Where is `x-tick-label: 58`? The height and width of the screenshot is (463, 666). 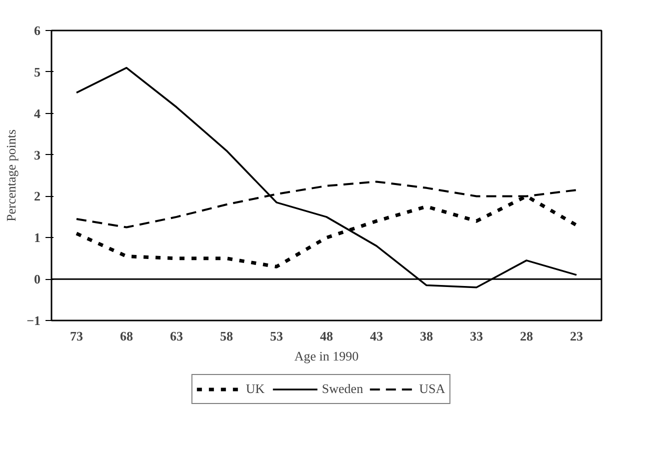
x-tick-label: 58 is located at coordinates (227, 336).